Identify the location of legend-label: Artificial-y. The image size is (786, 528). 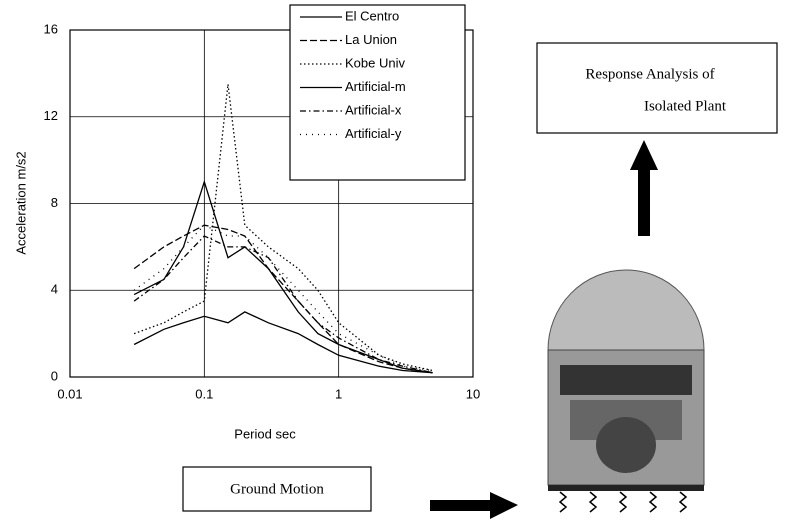
(373, 133).